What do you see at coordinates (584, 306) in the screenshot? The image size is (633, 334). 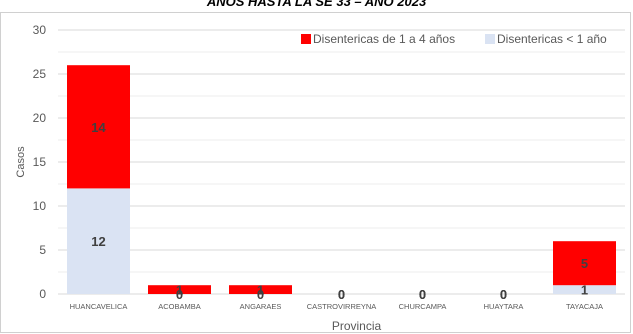 I see `x-tick-label: TAYACAJA` at bounding box center [584, 306].